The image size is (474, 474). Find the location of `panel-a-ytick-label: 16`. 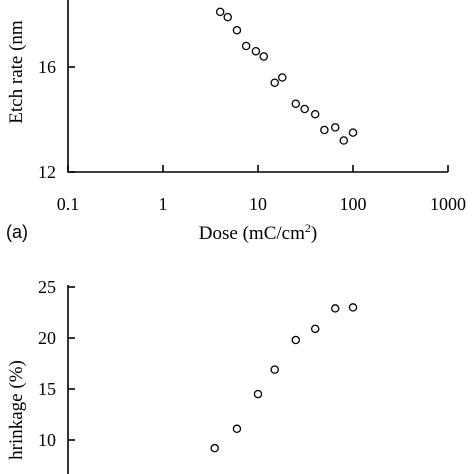

panel-a-ytick-label: 16 is located at coordinates (47, 67).